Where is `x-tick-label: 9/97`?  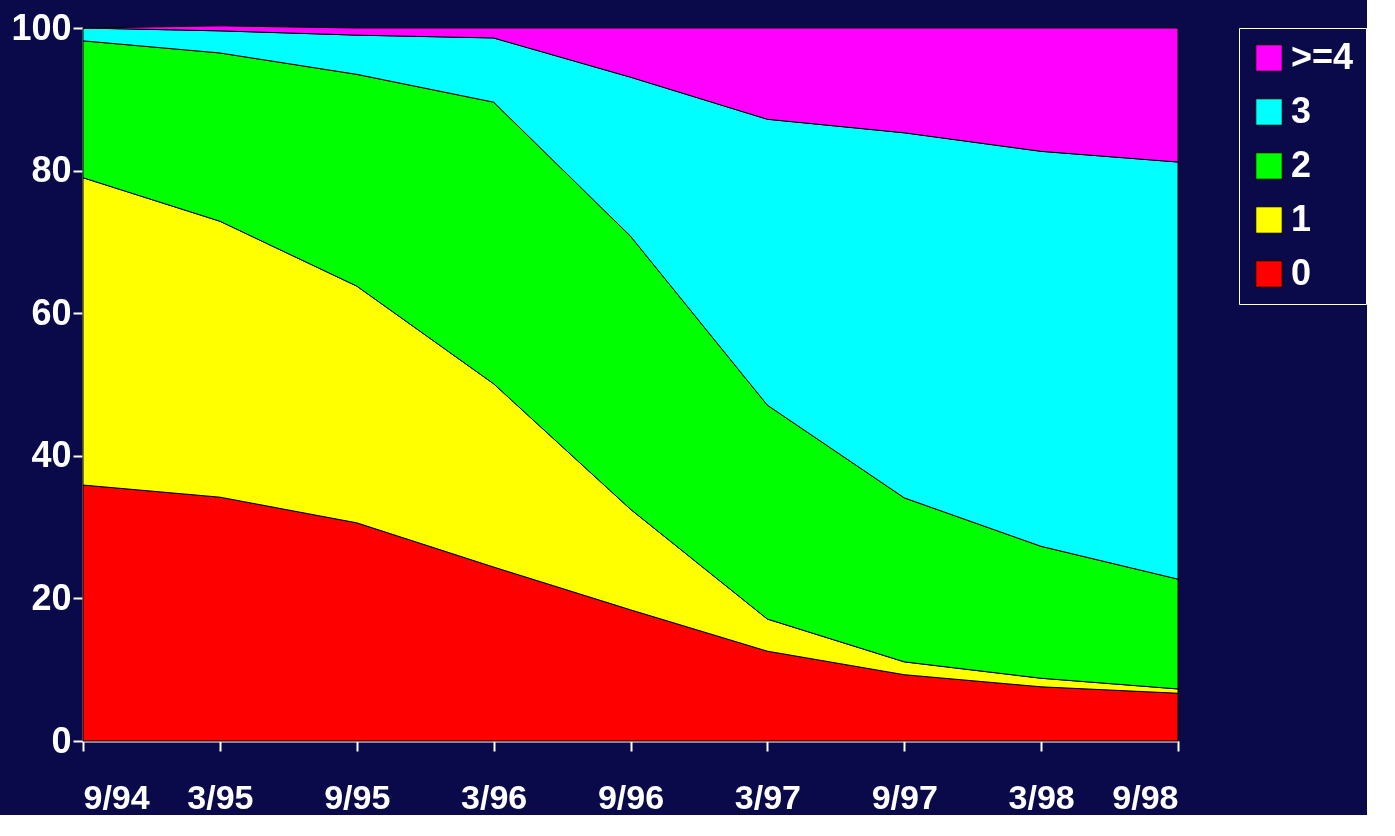
x-tick-label: 9/97 is located at coordinates (904, 796).